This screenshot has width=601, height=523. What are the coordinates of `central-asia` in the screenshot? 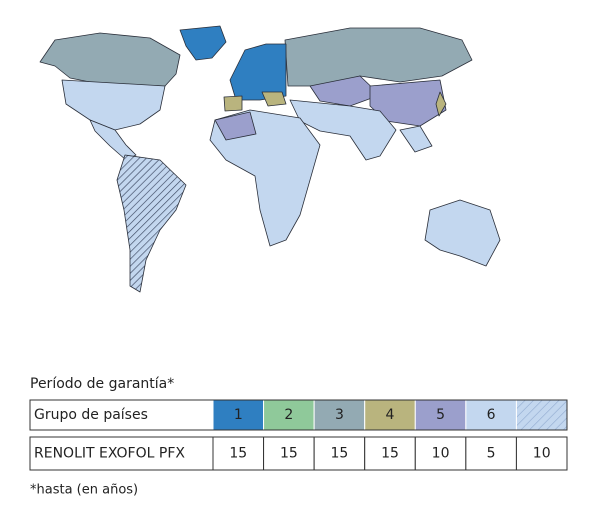 It's located at (345, 91).